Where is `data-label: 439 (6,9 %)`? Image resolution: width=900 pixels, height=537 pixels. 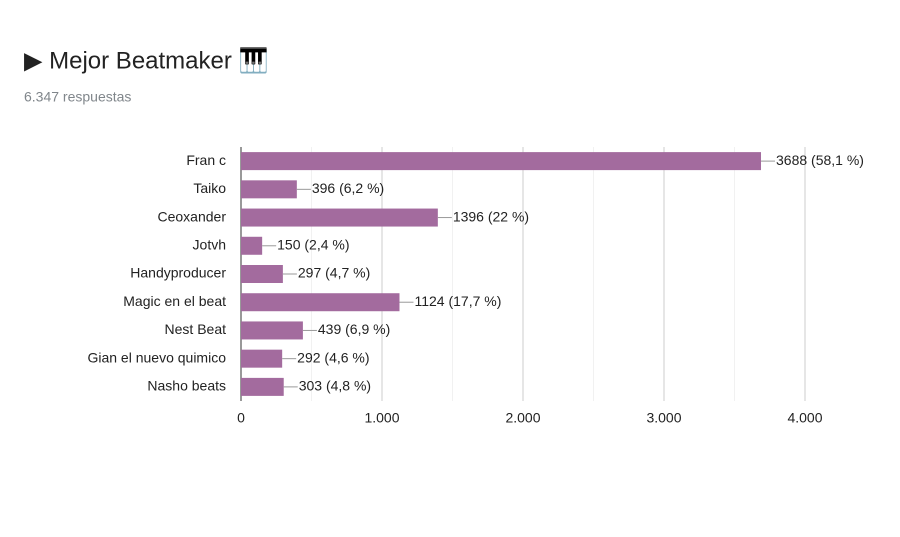
data-label: 439 (6,9 %) is located at coordinates (354, 329).